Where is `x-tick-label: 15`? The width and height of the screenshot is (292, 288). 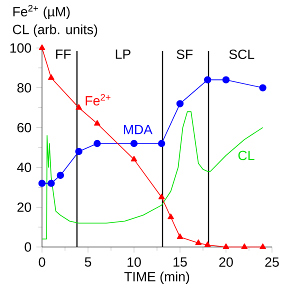 x-tick-label: 15 is located at coordinates (180, 261).